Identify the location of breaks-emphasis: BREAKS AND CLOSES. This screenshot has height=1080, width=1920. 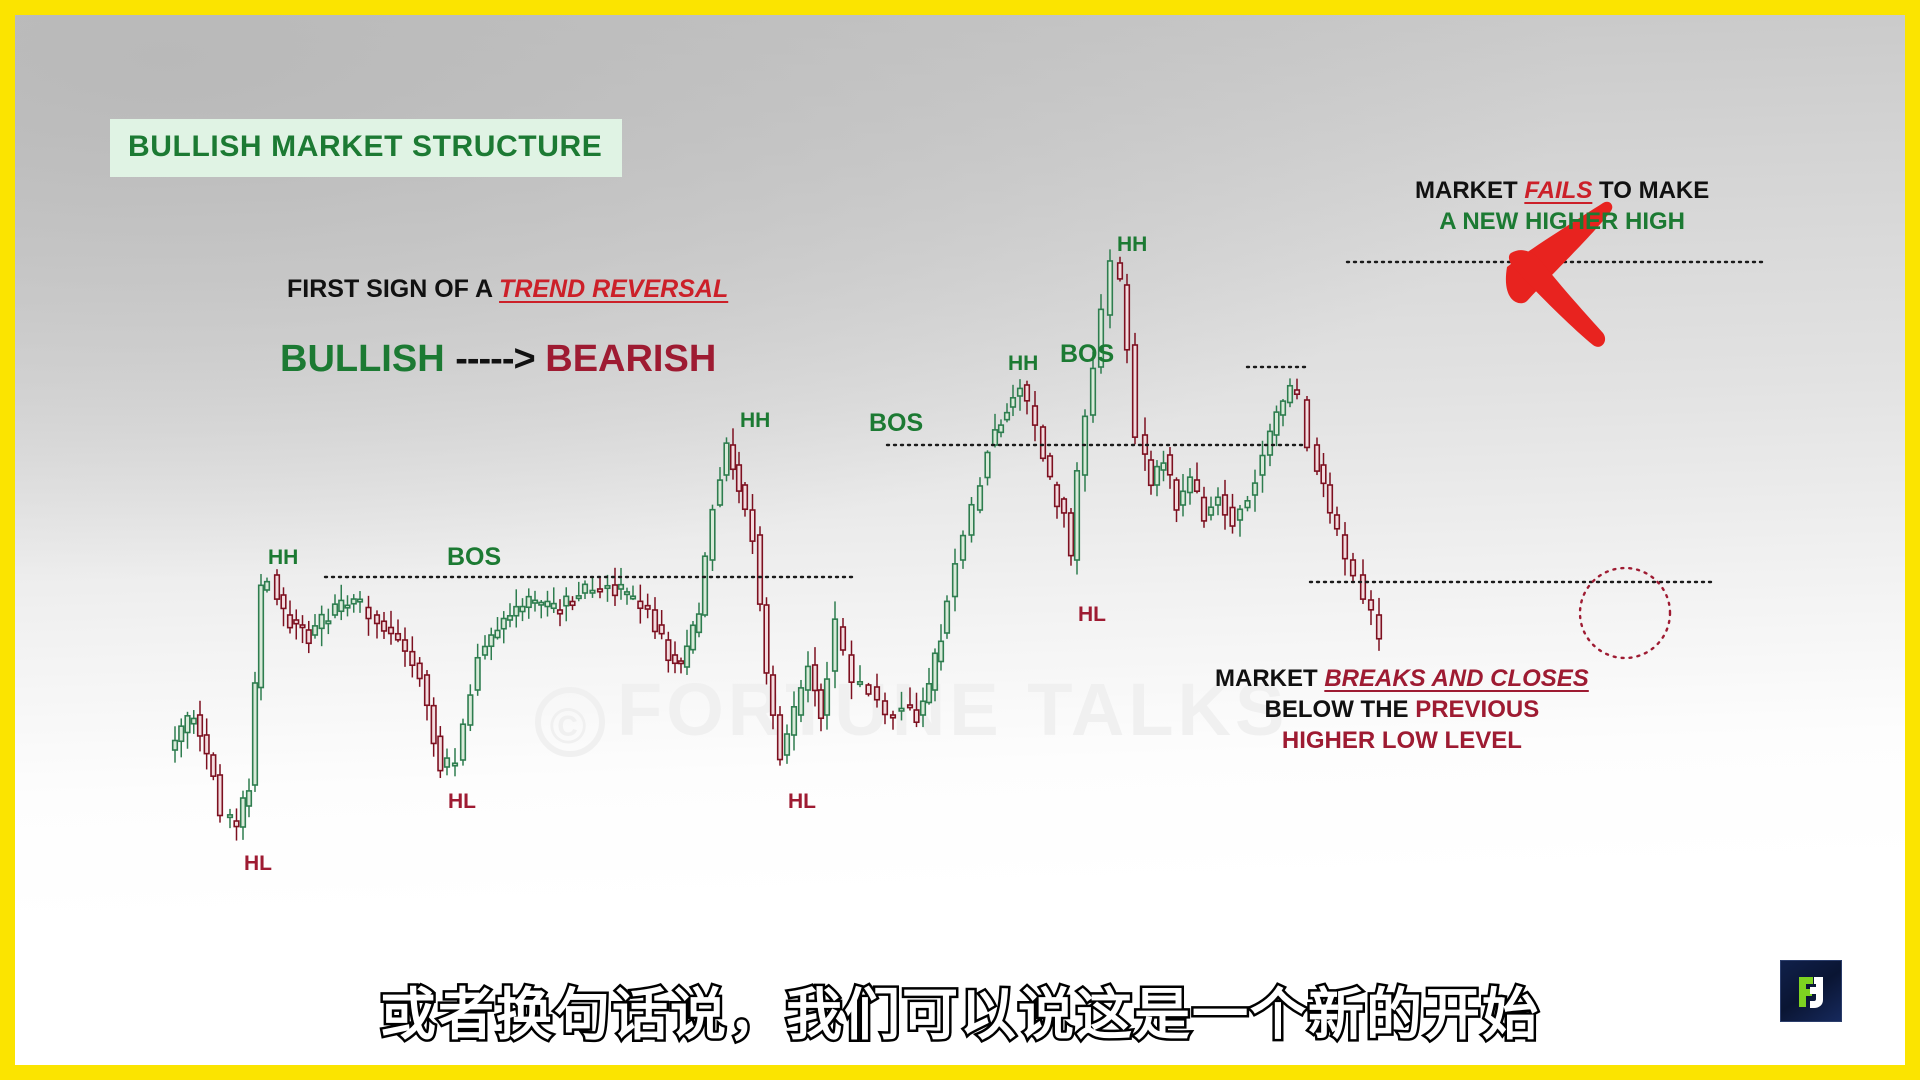
(1456, 678).